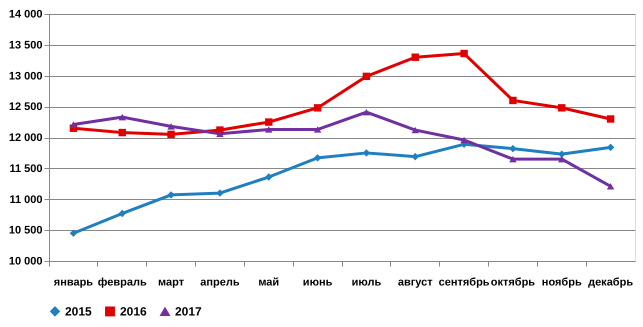  What do you see at coordinates (367, 282) in the screenshot?
I see `x-tick-label: июль` at bounding box center [367, 282].